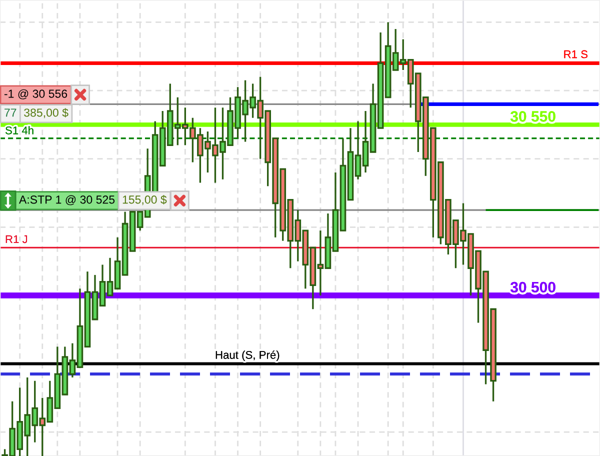 This screenshot has height=456, width=600. I want to click on ref-line-label: -1 @ 30 556, so click(36, 94).